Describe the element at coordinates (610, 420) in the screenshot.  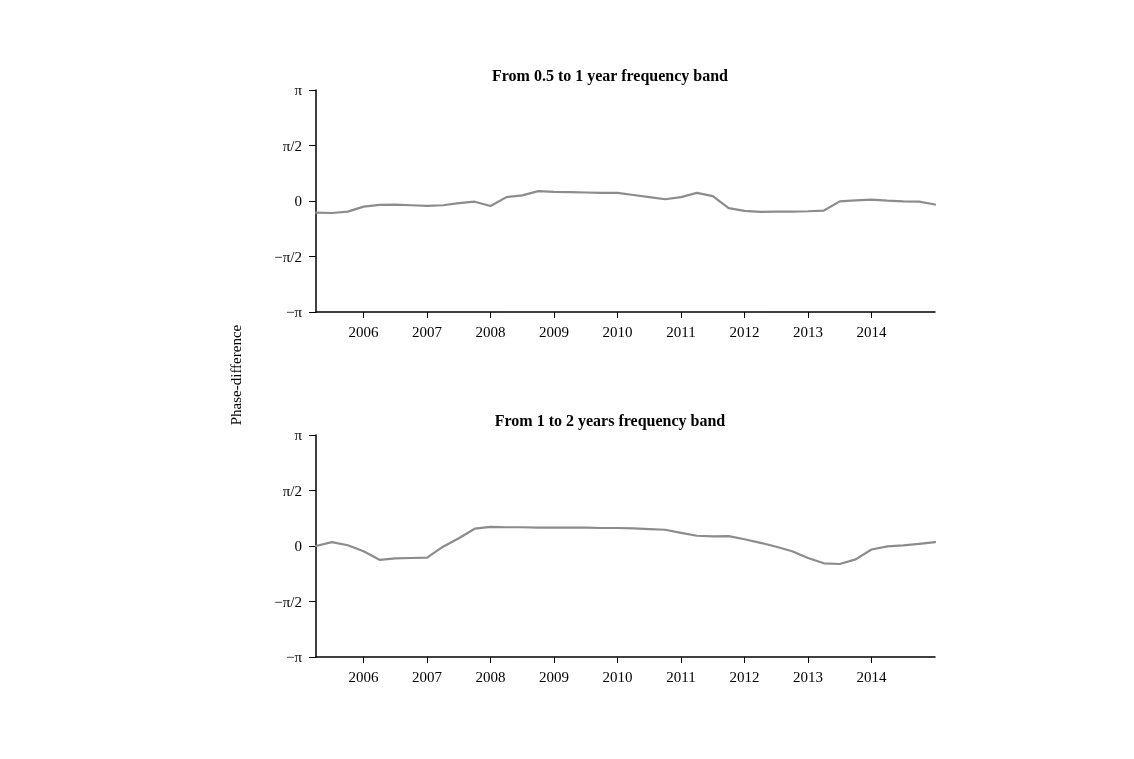
I see `chart-title: From 1 to 2 years frequency band` at that location.